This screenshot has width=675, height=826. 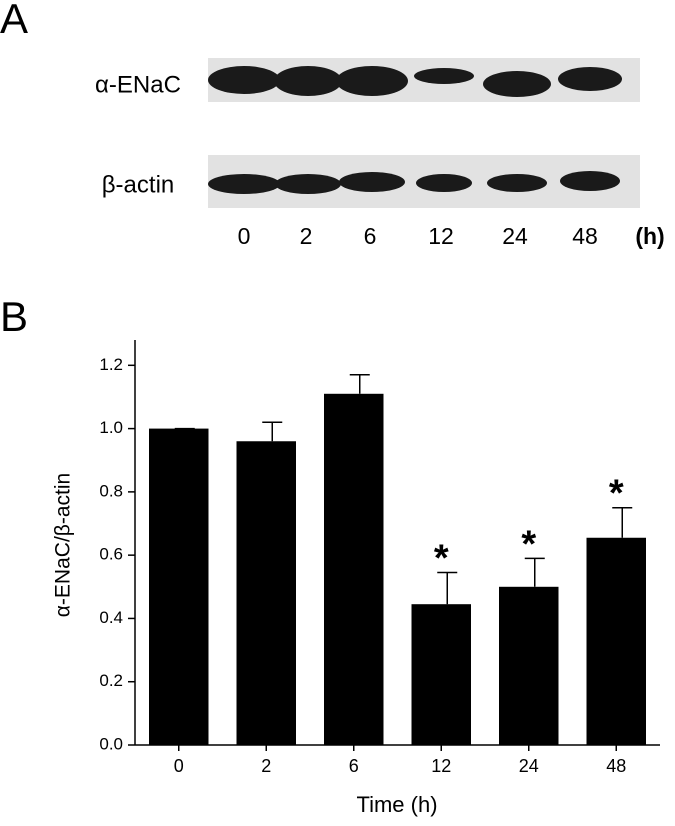 I want to click on x-tick-label: 24, so click(x=529, y=766).